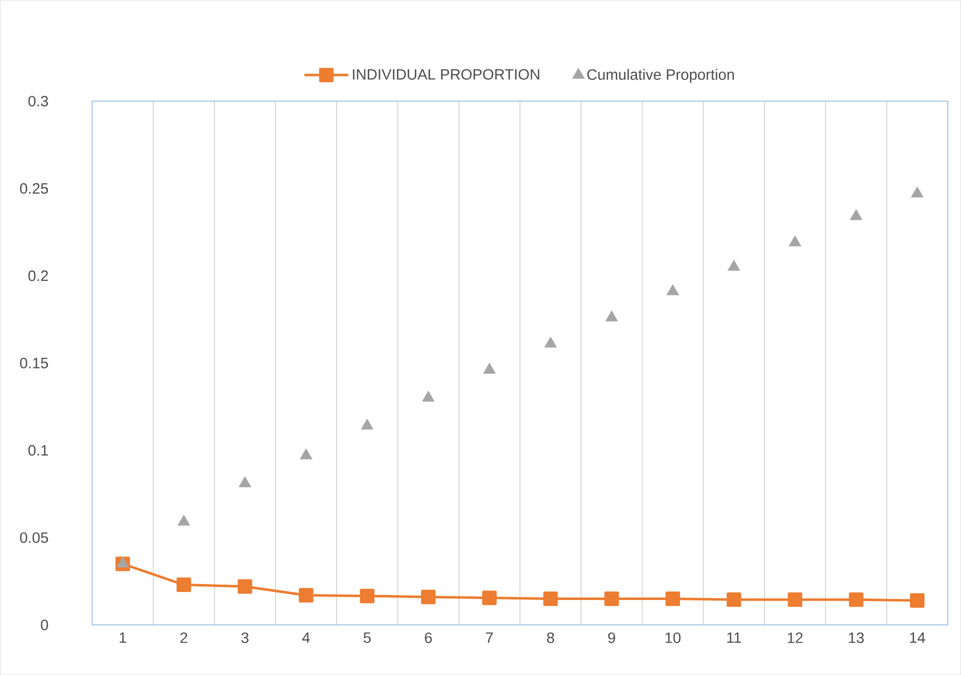  I want to click on x-tick-label: 13, so click(856, 638).